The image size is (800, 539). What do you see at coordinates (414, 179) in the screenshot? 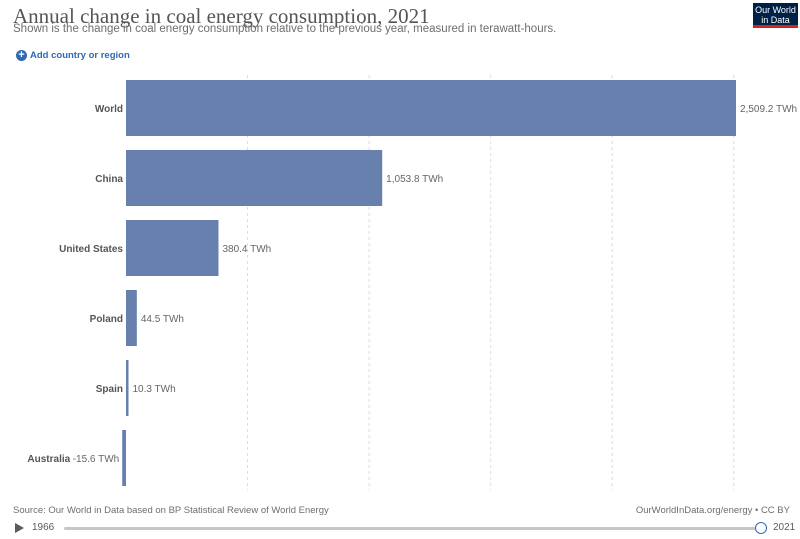
I see `value-label: 1,053.8 TWh` at bounding box center [414, 179].